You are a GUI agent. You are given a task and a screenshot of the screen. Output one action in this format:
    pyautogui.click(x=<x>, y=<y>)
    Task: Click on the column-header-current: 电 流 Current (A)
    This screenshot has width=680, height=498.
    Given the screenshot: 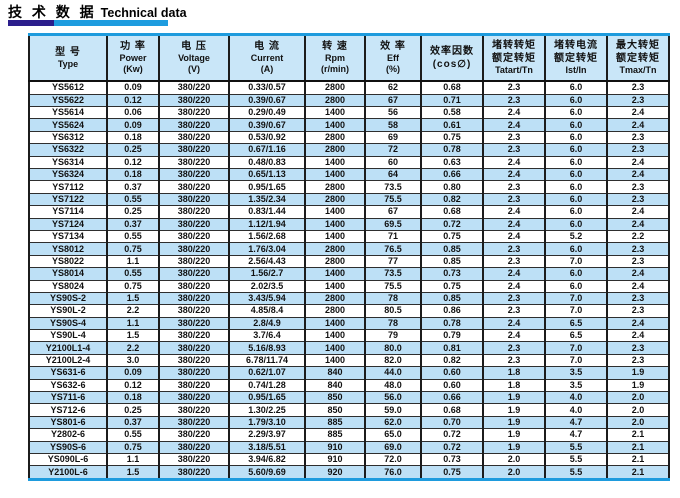 What is the action you would take?
    pyautogui.click(x=267, y=58)
    